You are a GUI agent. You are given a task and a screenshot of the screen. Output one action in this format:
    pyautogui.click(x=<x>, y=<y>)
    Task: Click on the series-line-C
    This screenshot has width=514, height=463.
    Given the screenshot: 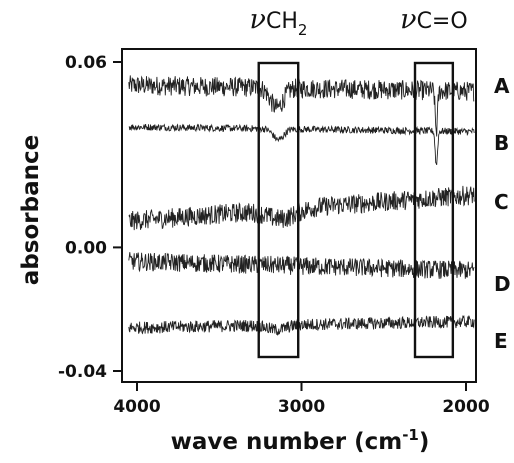 What is the action you would take?
    pyautogui.click(x=301, y=208)
    